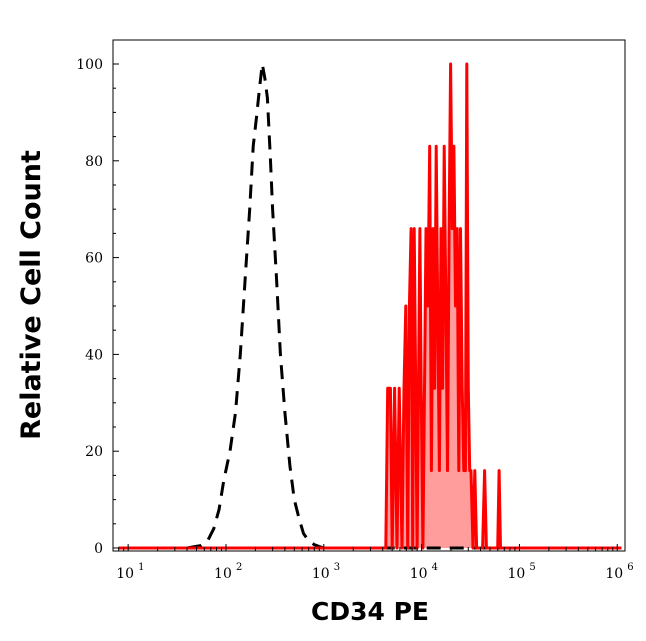 Image resolution: width=646 pixels, height=641 pixels. I want to click on y-tick-label: 40, so click(94, 355).